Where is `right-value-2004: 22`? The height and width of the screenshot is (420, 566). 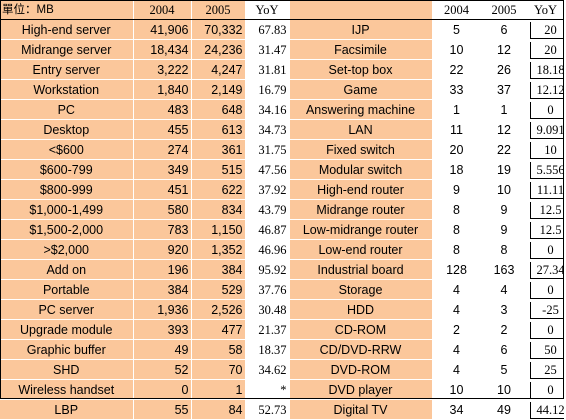
right-value-2004: 22 is located at coordinates (457, 69).